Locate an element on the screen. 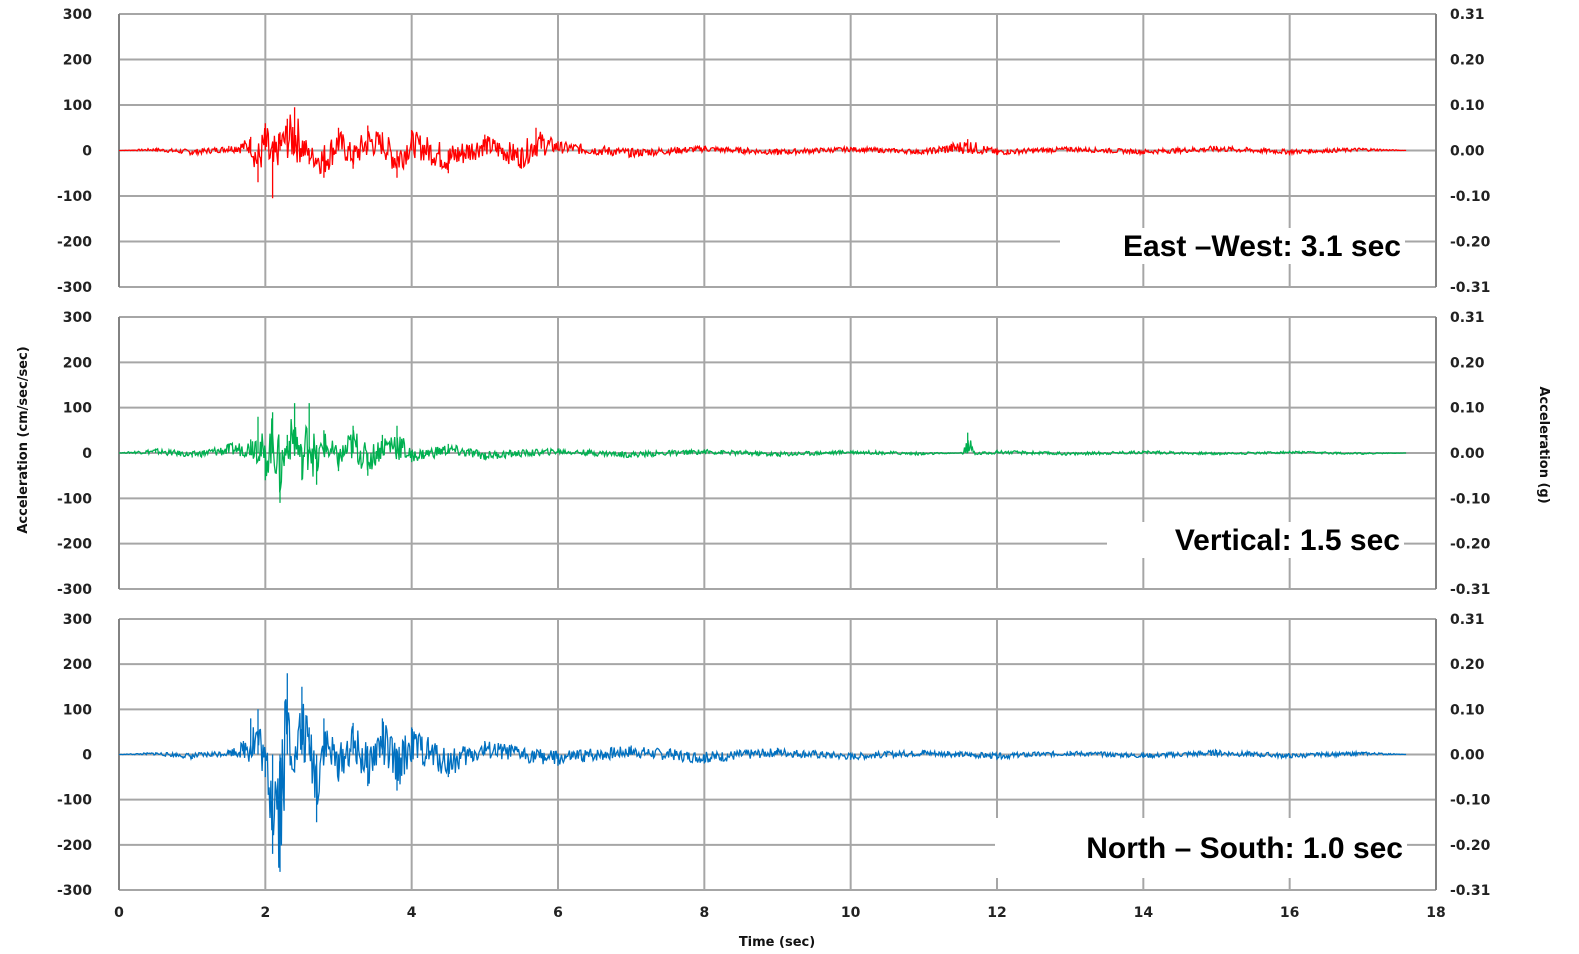  x-tick-label: 14 is located at coordinates (1144, 913).